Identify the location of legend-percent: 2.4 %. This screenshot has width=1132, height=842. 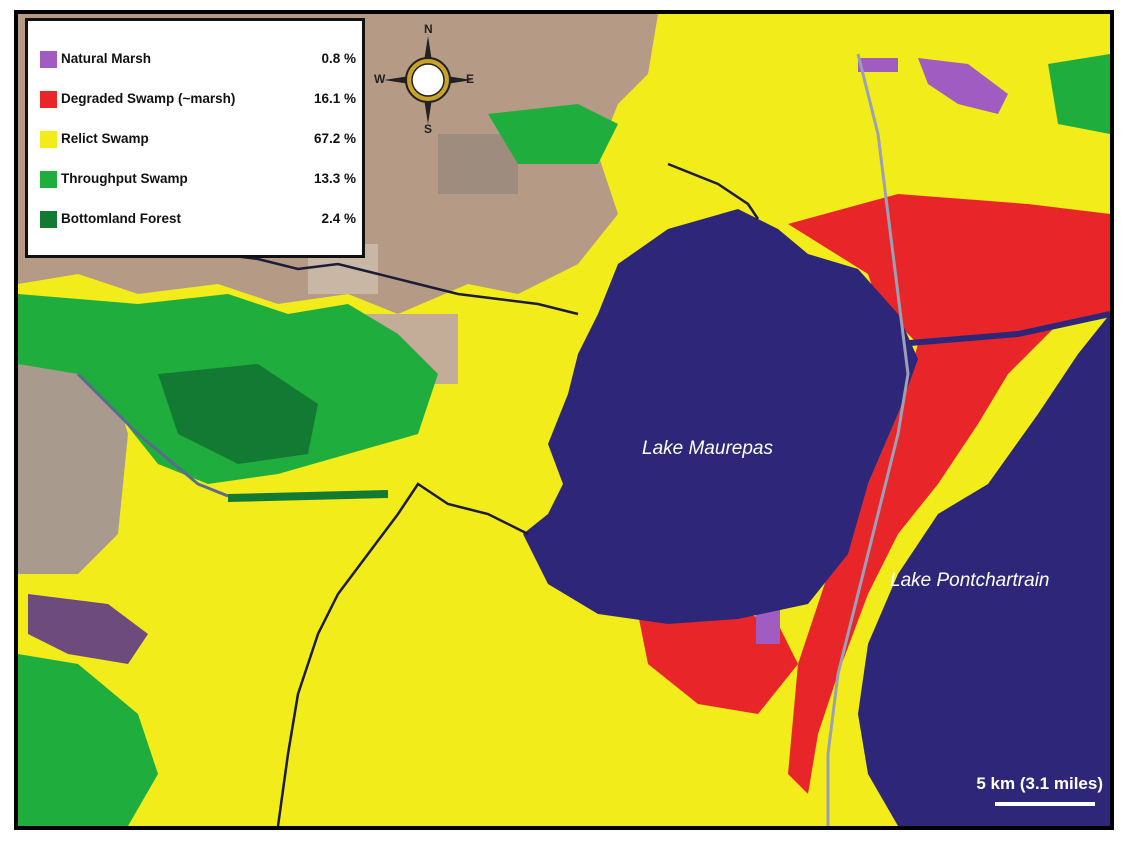
(338, 218).